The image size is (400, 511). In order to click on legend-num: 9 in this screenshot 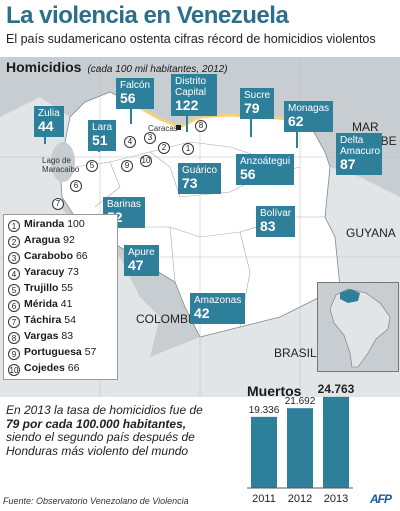, I will do `click(14, 354)`.